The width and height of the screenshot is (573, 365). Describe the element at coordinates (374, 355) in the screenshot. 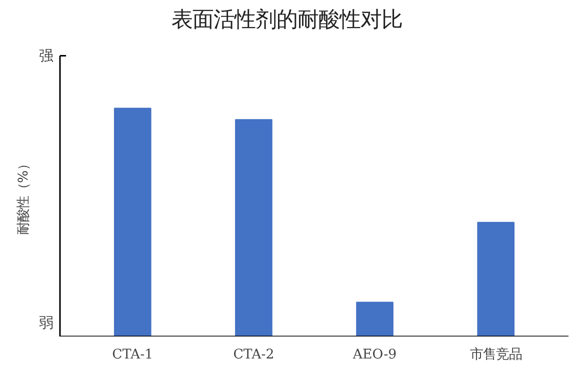

I see `x-tick-label: AEO-9` at that location.